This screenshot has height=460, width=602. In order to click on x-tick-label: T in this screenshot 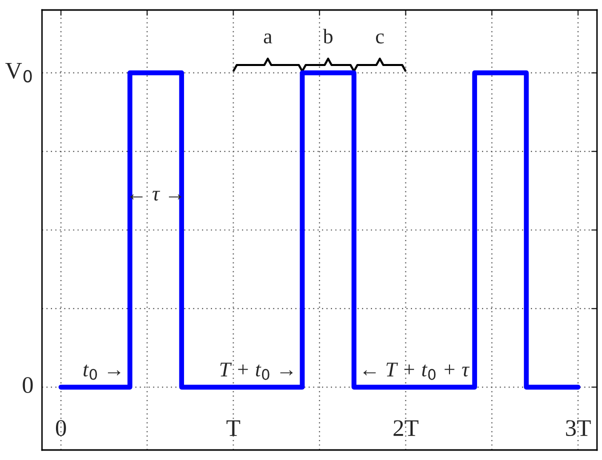, I will do `click(233, 428)`.